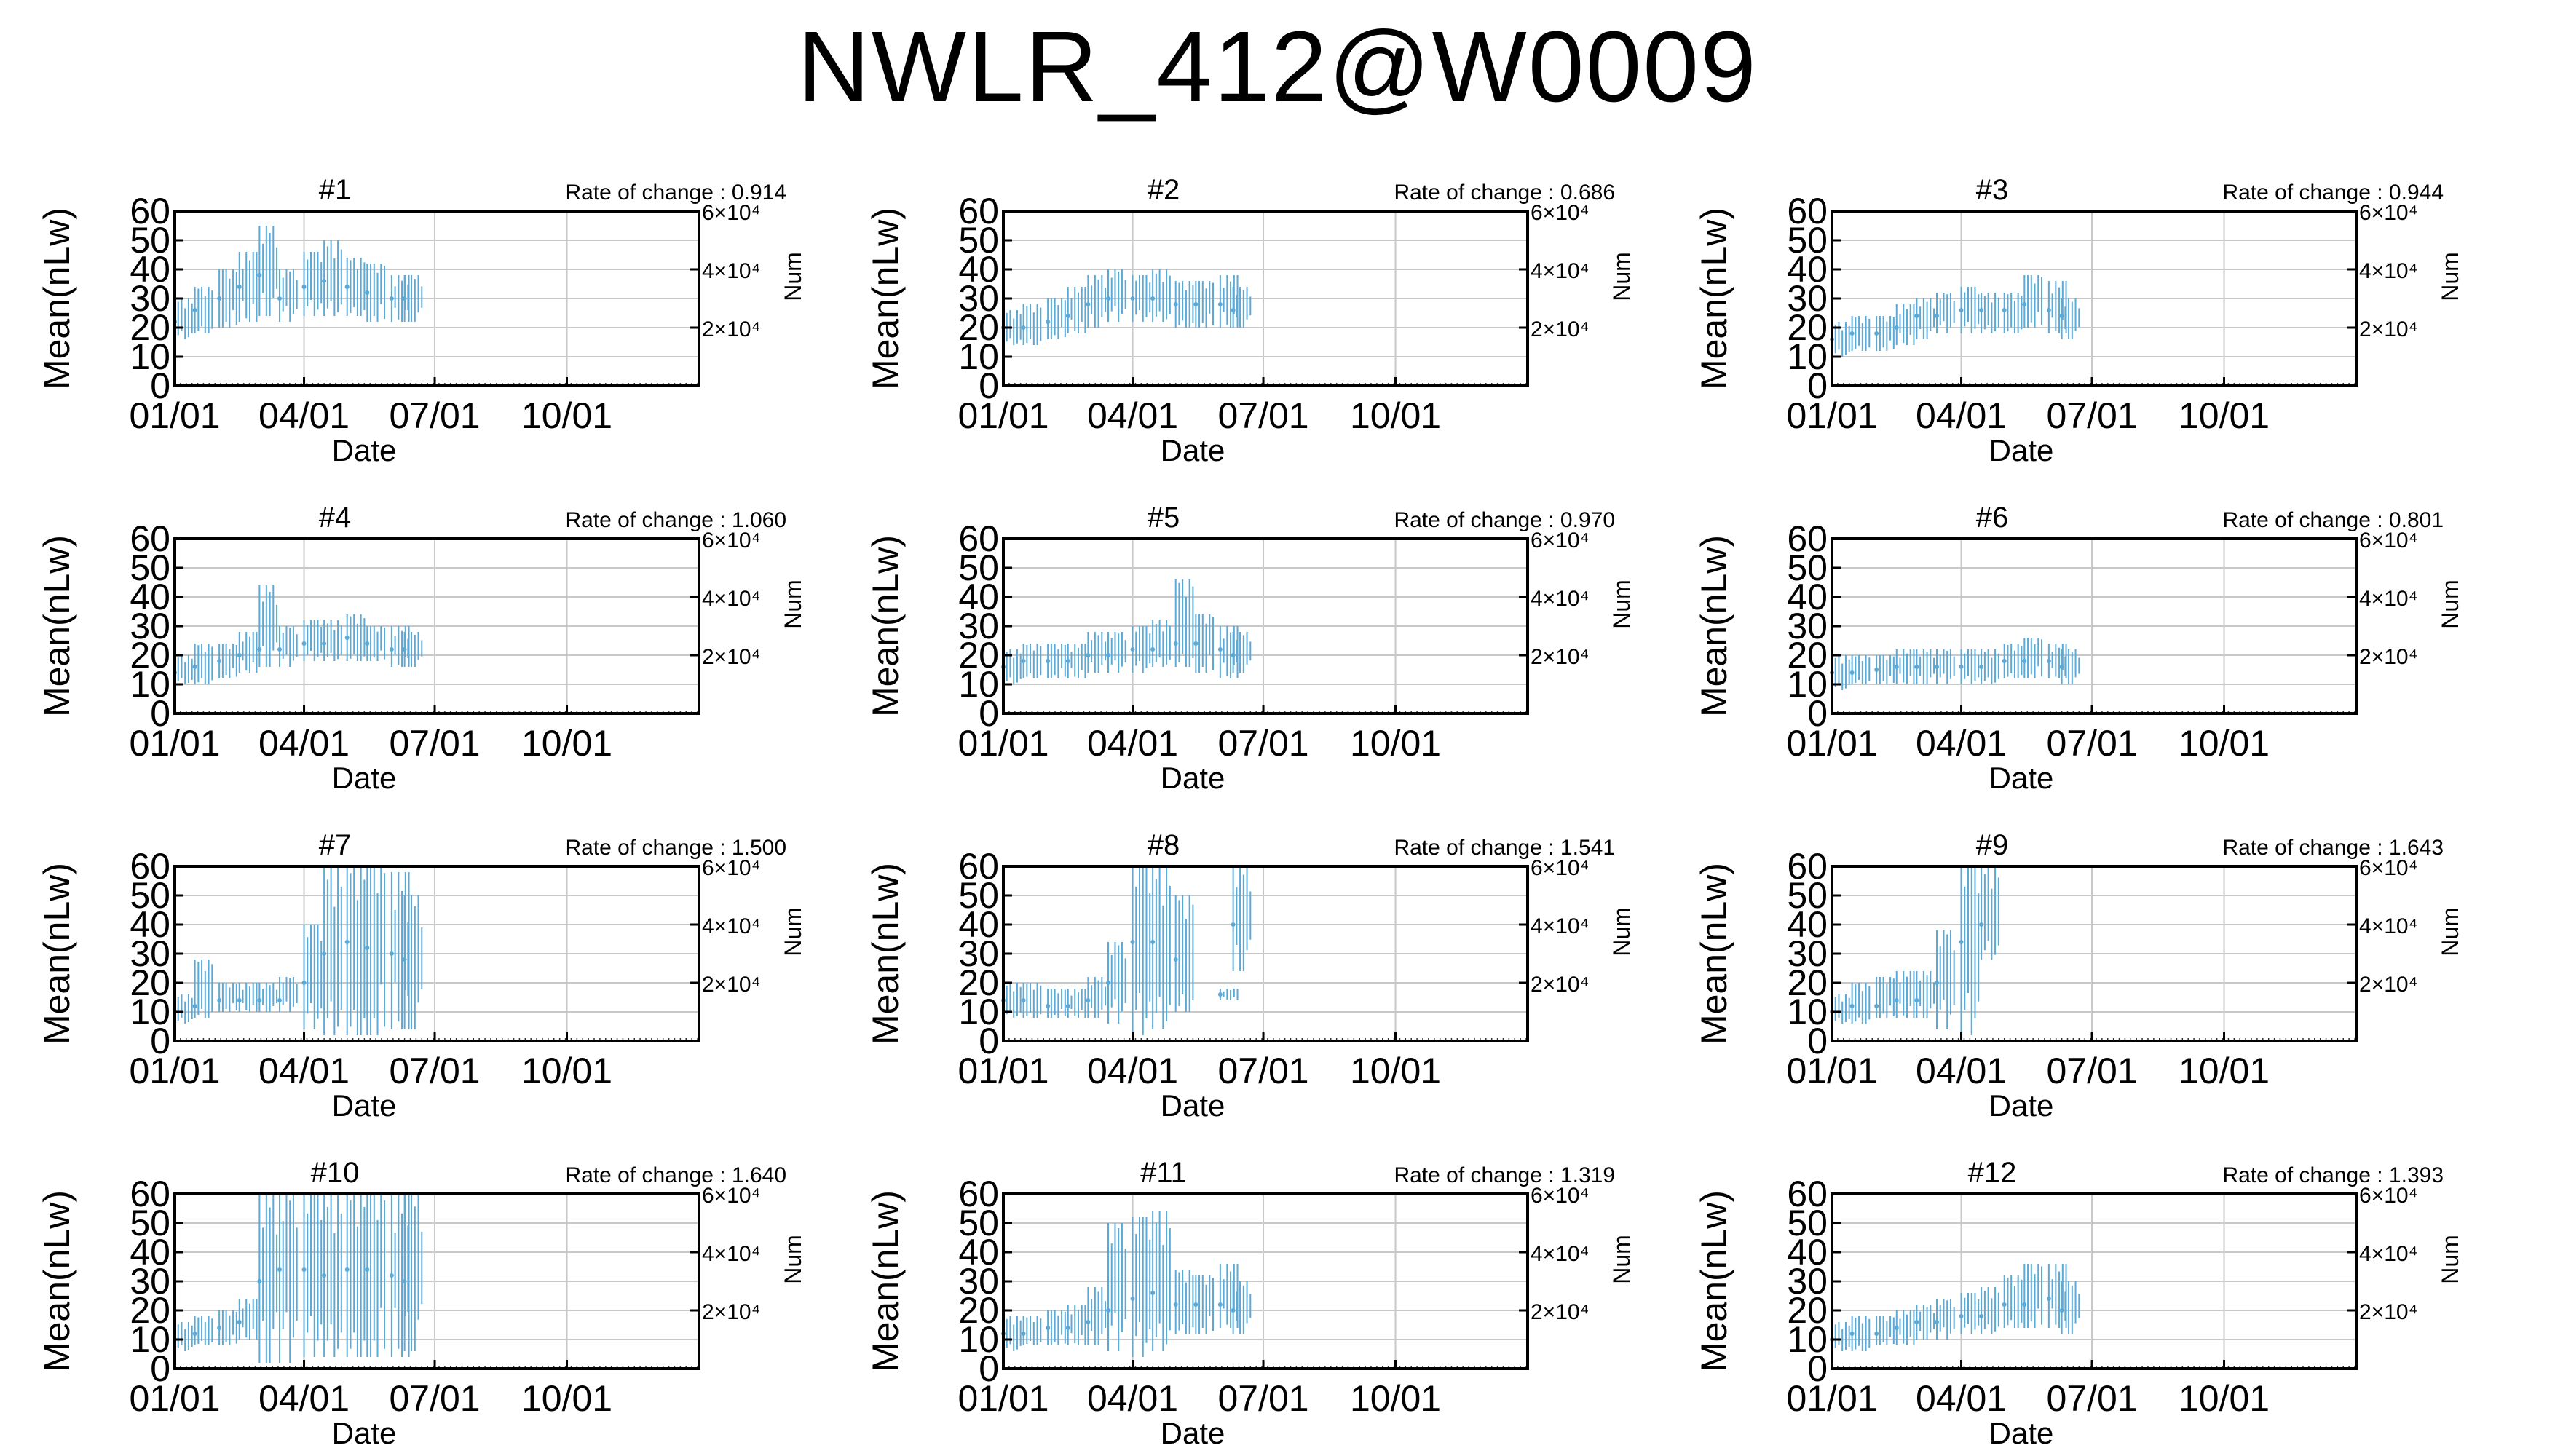 This screenshot has height=1456, width=2555. What do you see at coordinates (1164, 845) in the screenshot?
I see `panel-title: #8` at bounding box center [1164, 845].